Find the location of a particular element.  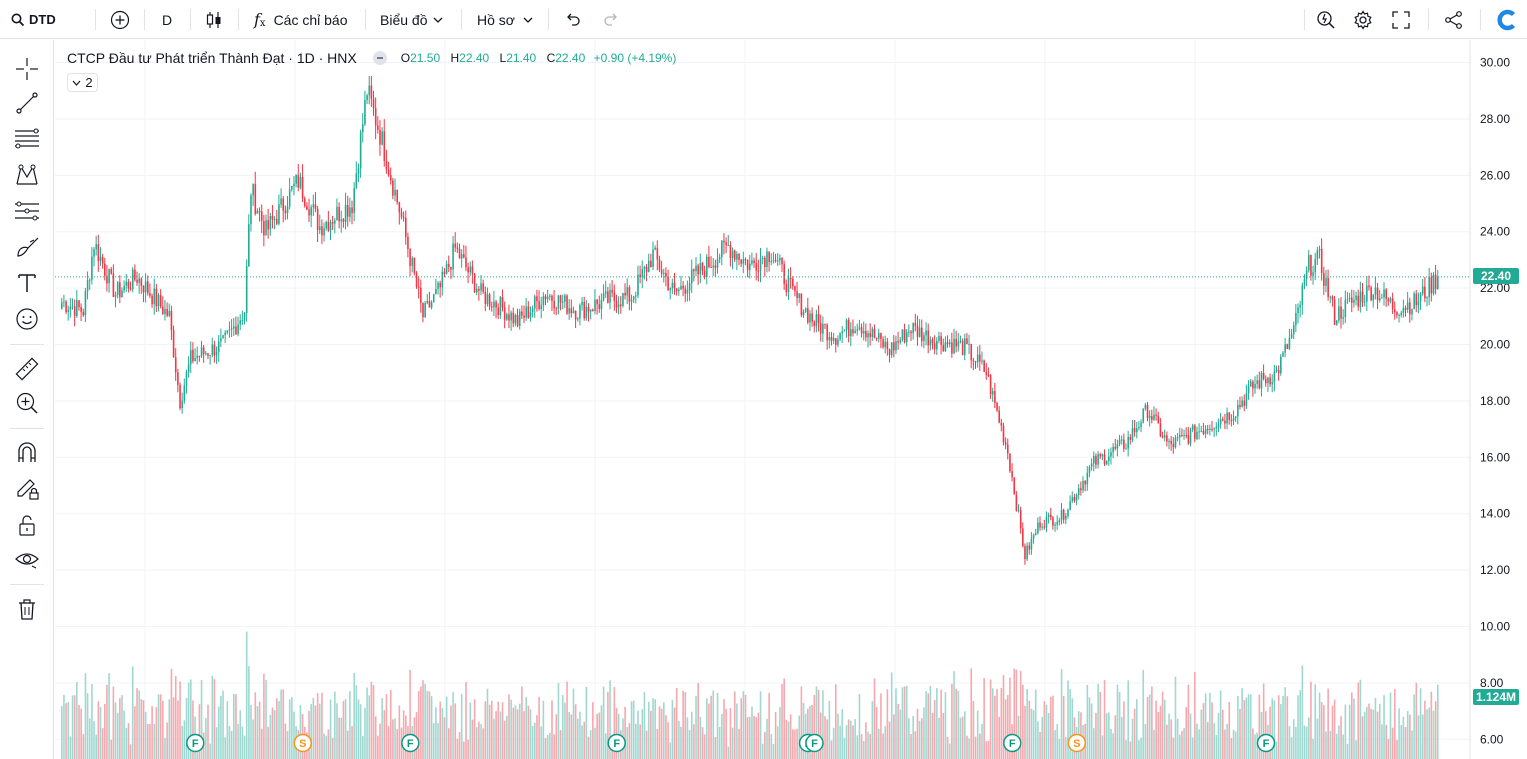

crosshair-tool is located at coordinates (27, 69).